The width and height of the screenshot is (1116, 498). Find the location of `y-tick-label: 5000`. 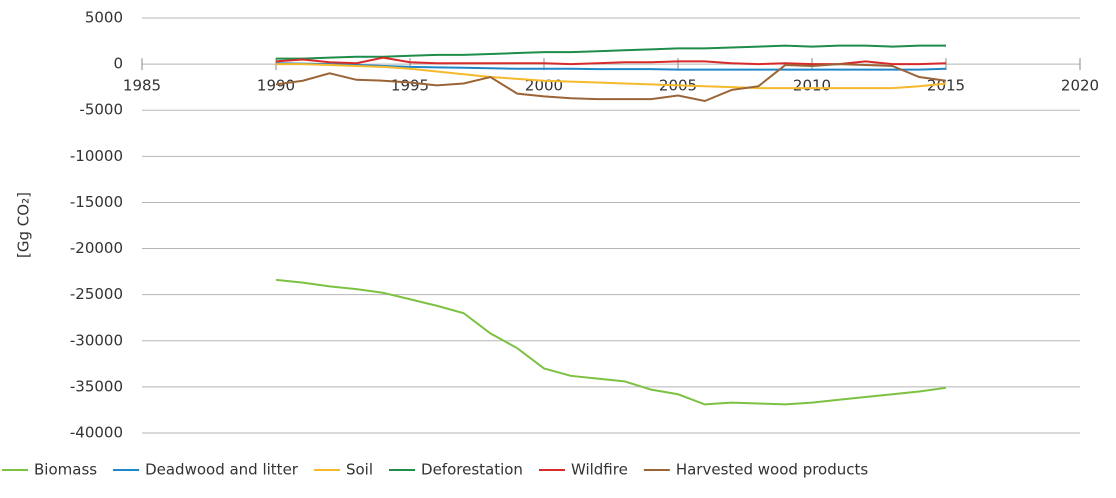

y-tick-label: 5000 is located at coordinates (104, 18).